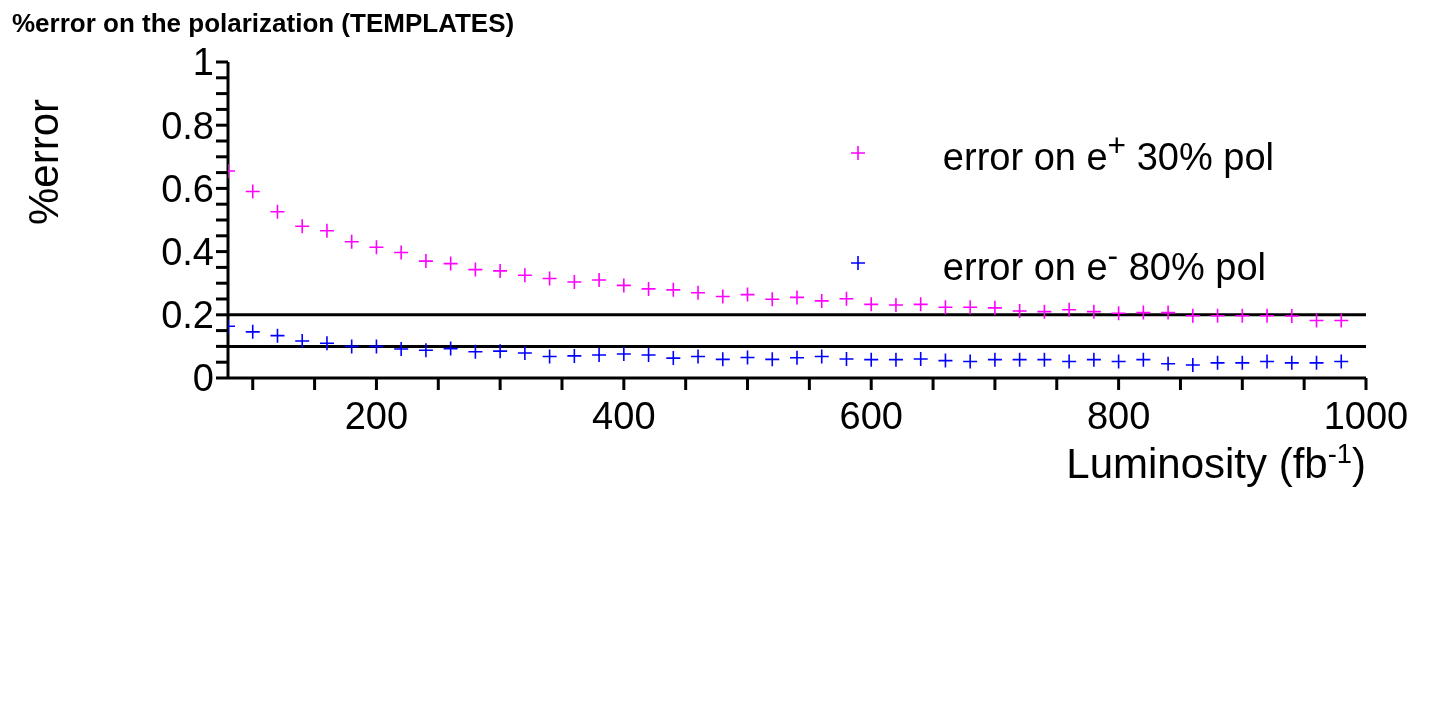  What do you see at coordinates (187, 125) in the screenshot?
I see `y-tick-label: 0.8` at bounding box center [187, 125].